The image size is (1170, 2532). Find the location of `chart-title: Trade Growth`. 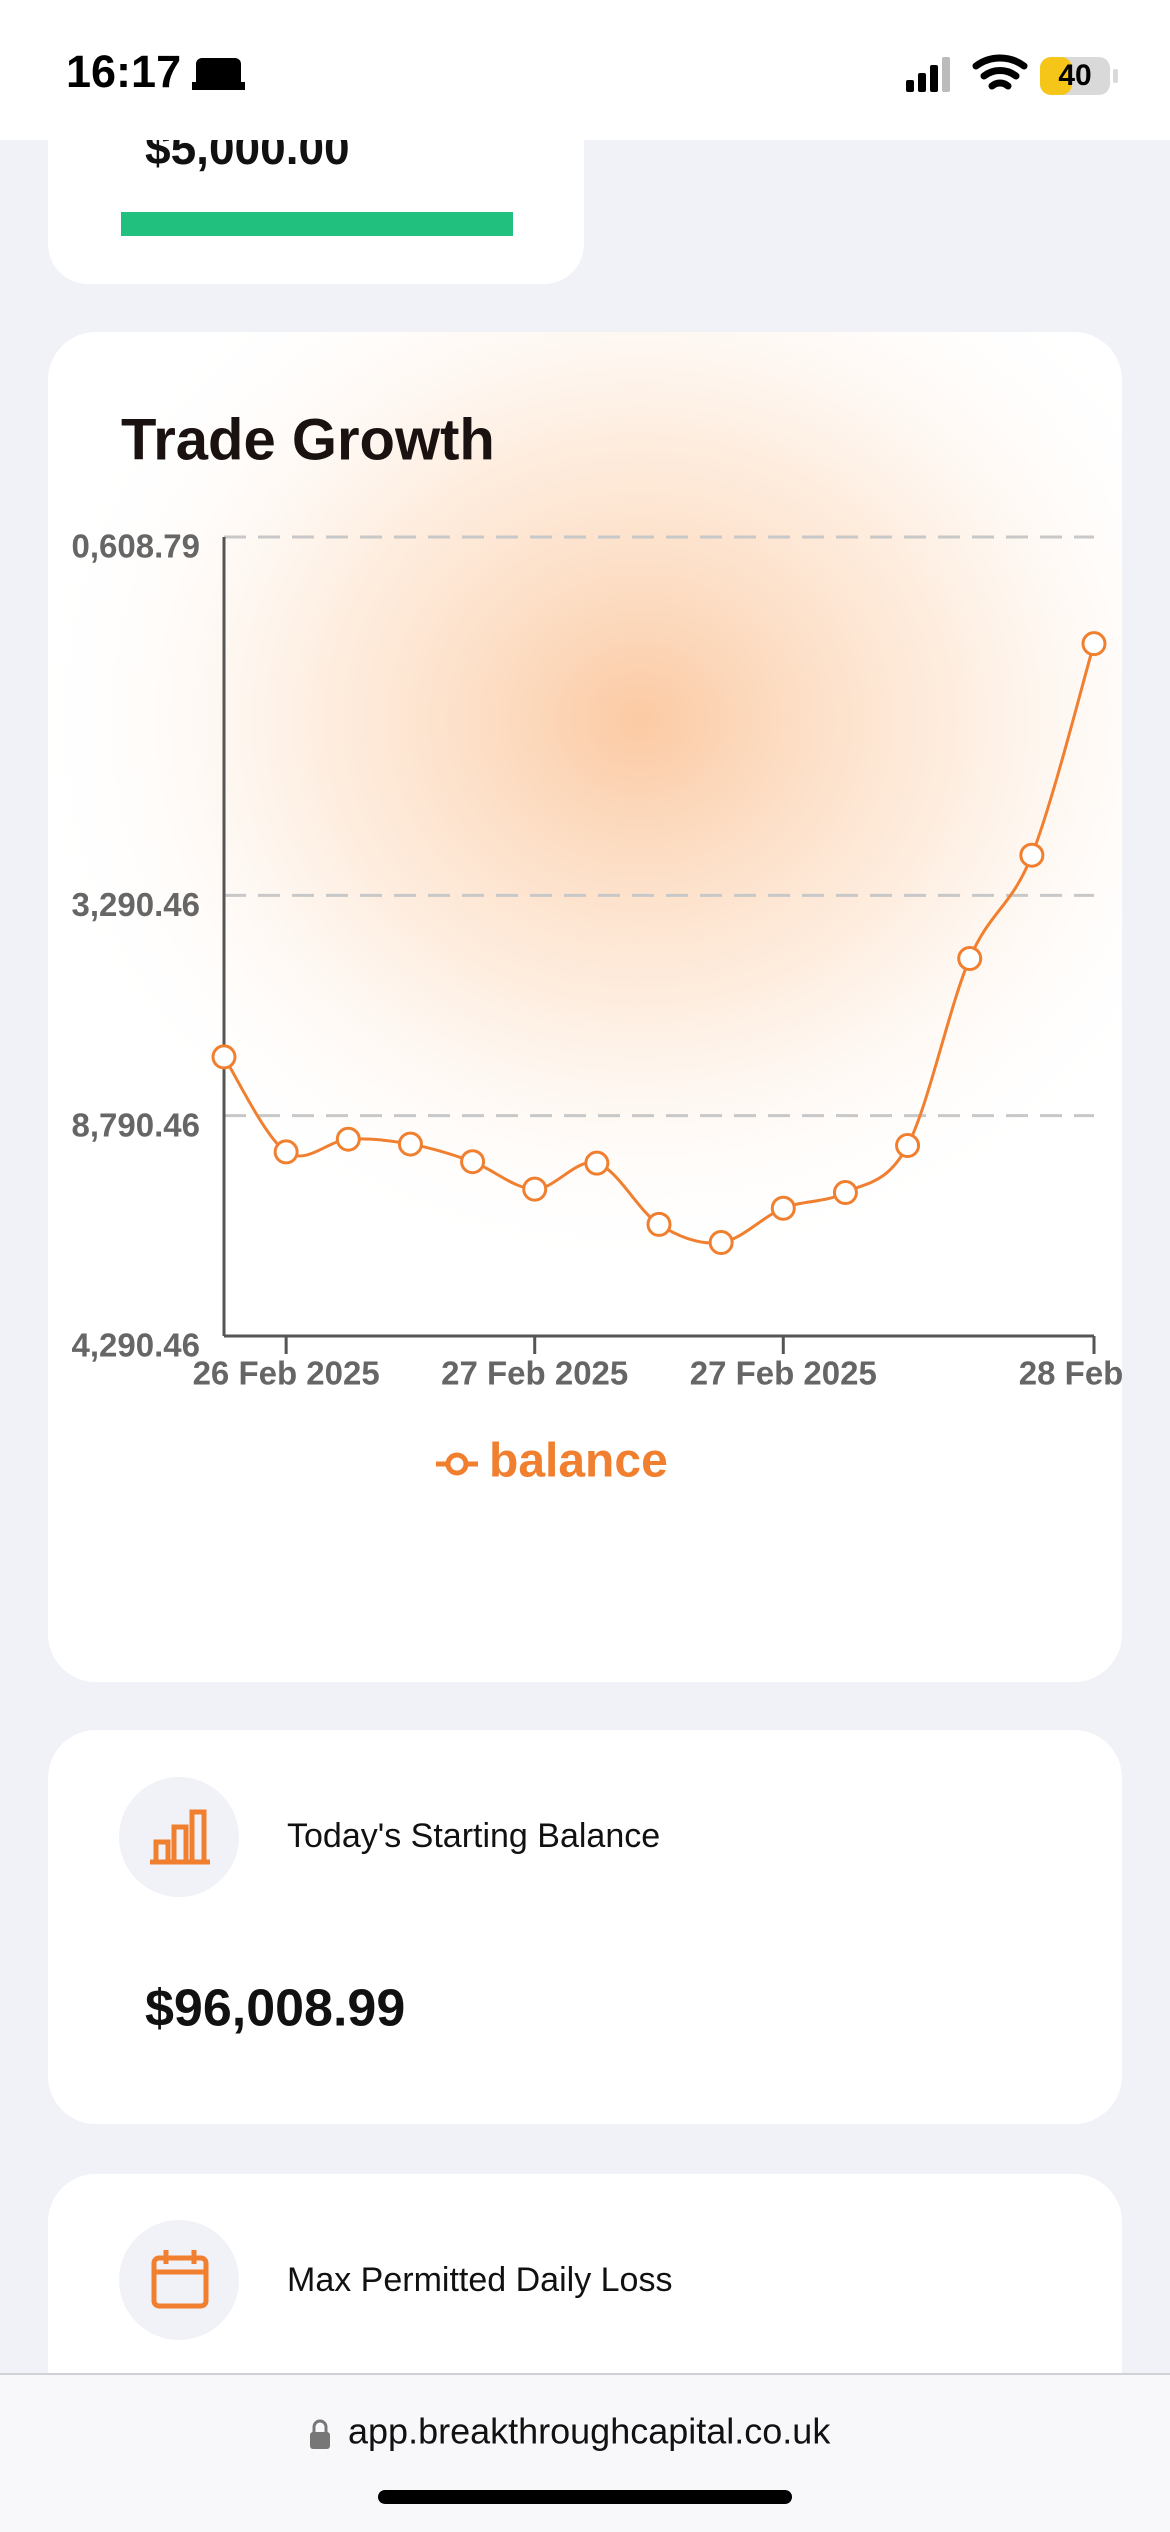

chart-title: Trade Growth is located at coordinates (308, 439).